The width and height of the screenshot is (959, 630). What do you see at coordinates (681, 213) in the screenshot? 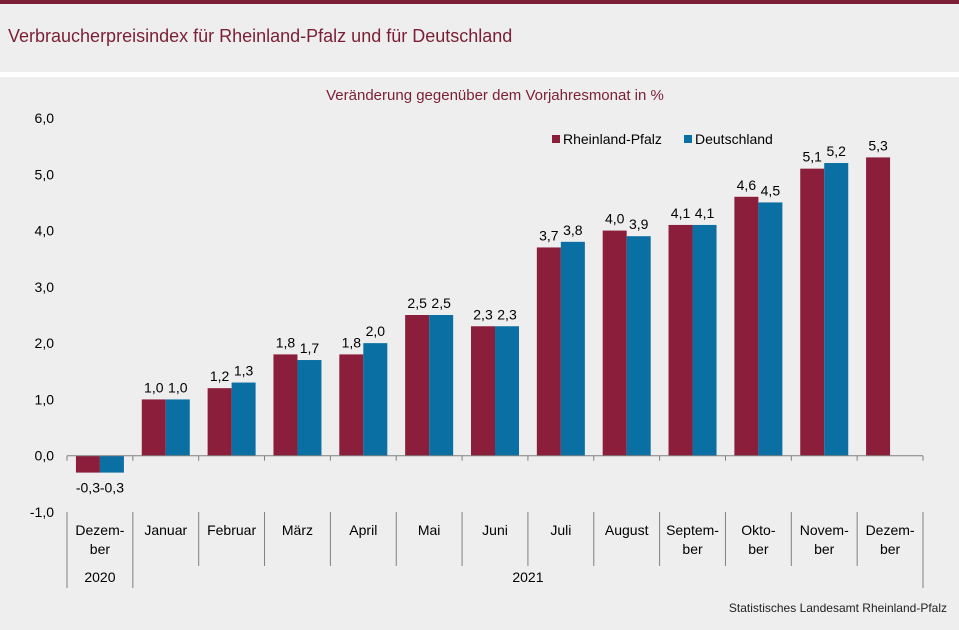
I see `value-label-rheinland-pfalz: 4,1` at bounding box center [681, 213].